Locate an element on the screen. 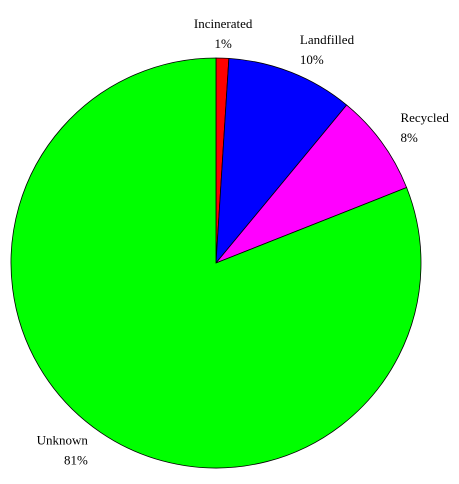 The width and height of the screenshot is (459, 484). slice-value-label: 10% is located at coordinates (312, 59).